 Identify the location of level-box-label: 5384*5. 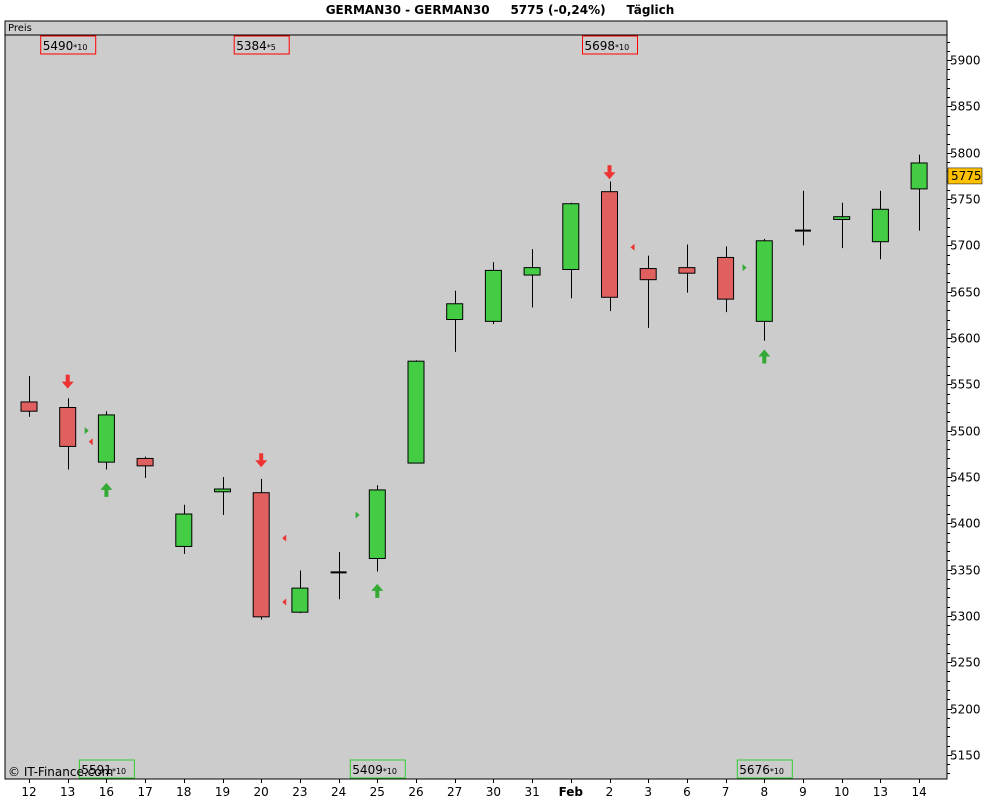
(256, 46).